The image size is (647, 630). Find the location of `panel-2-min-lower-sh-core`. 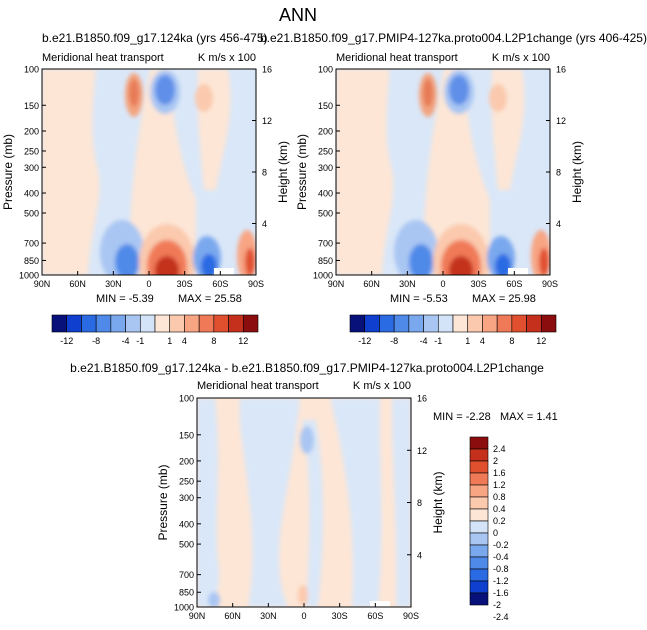

panel-2-min-lower-sh-core is located at coordinates (503, 264).